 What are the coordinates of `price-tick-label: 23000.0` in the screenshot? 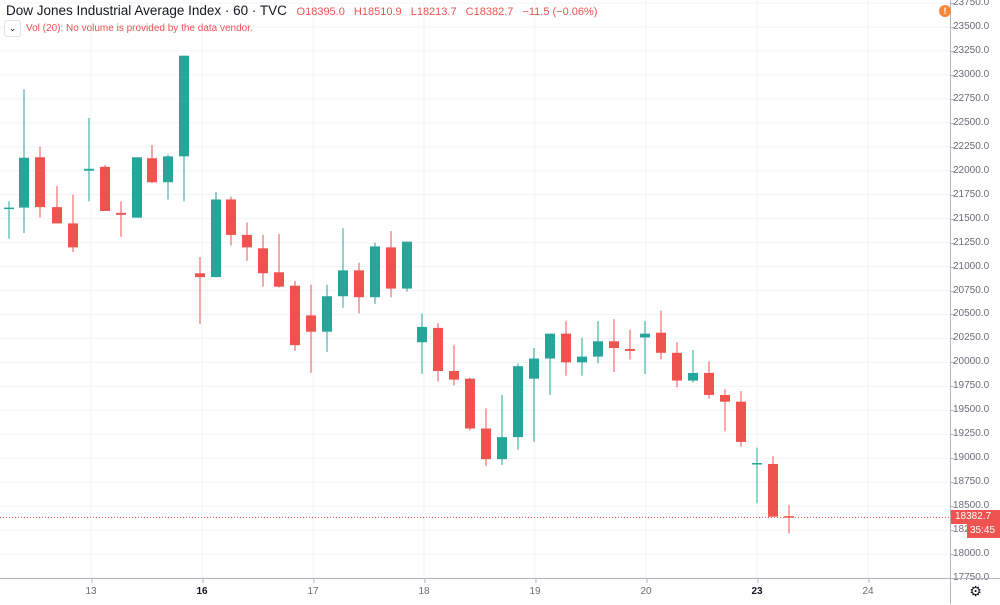 It's located at (969, 74).